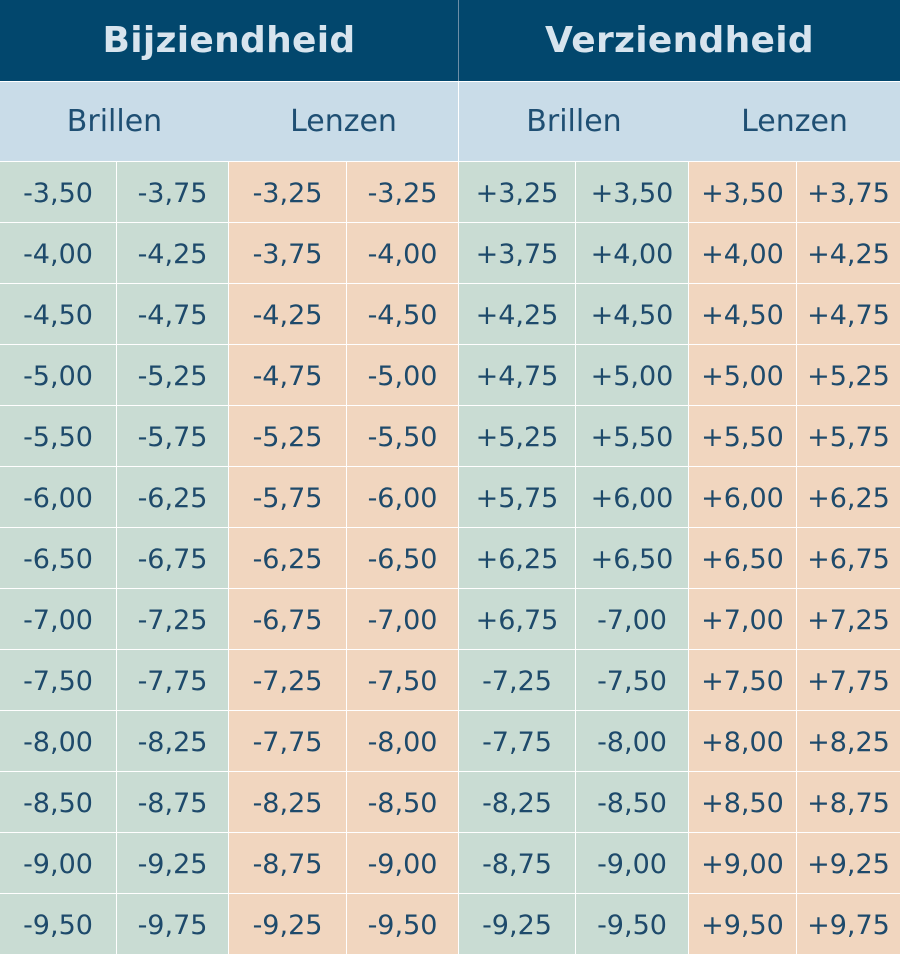  I want to click on table-cell-hyperopia-lenses: +9,75, so click(848, 923).